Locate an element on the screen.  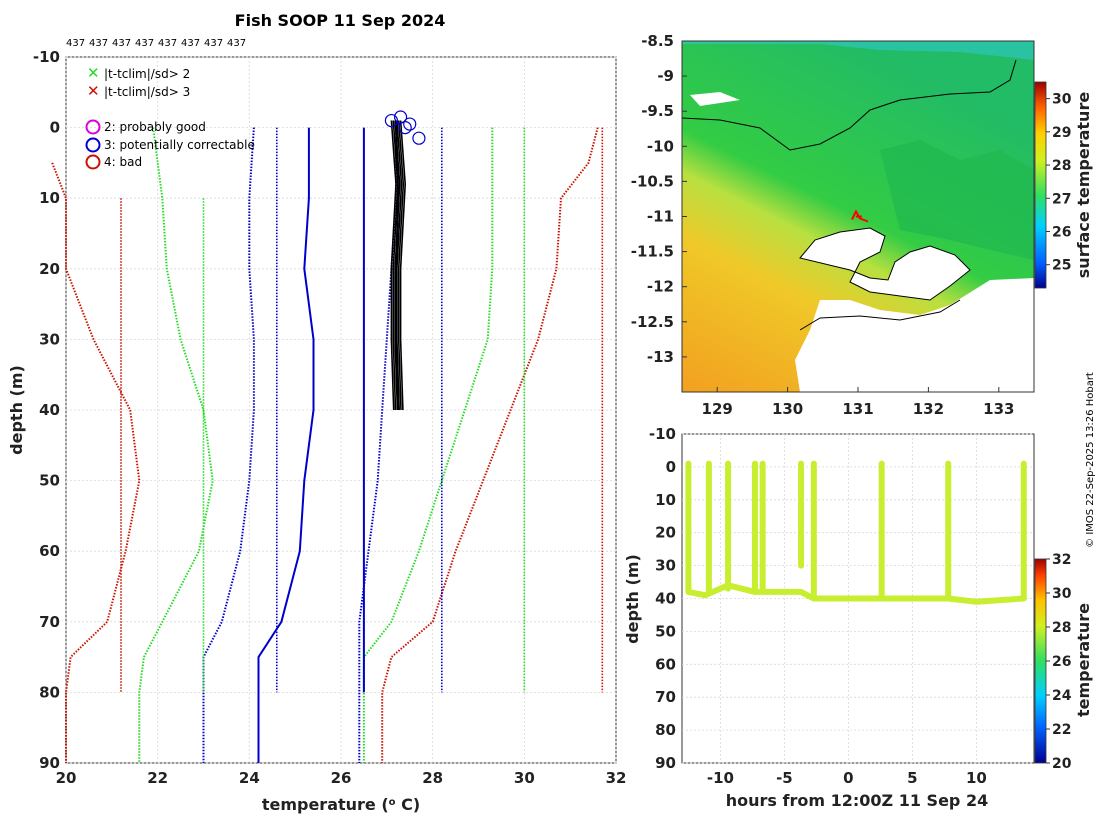
map-ytick: -9.5 is located at coordinates (657, 111).